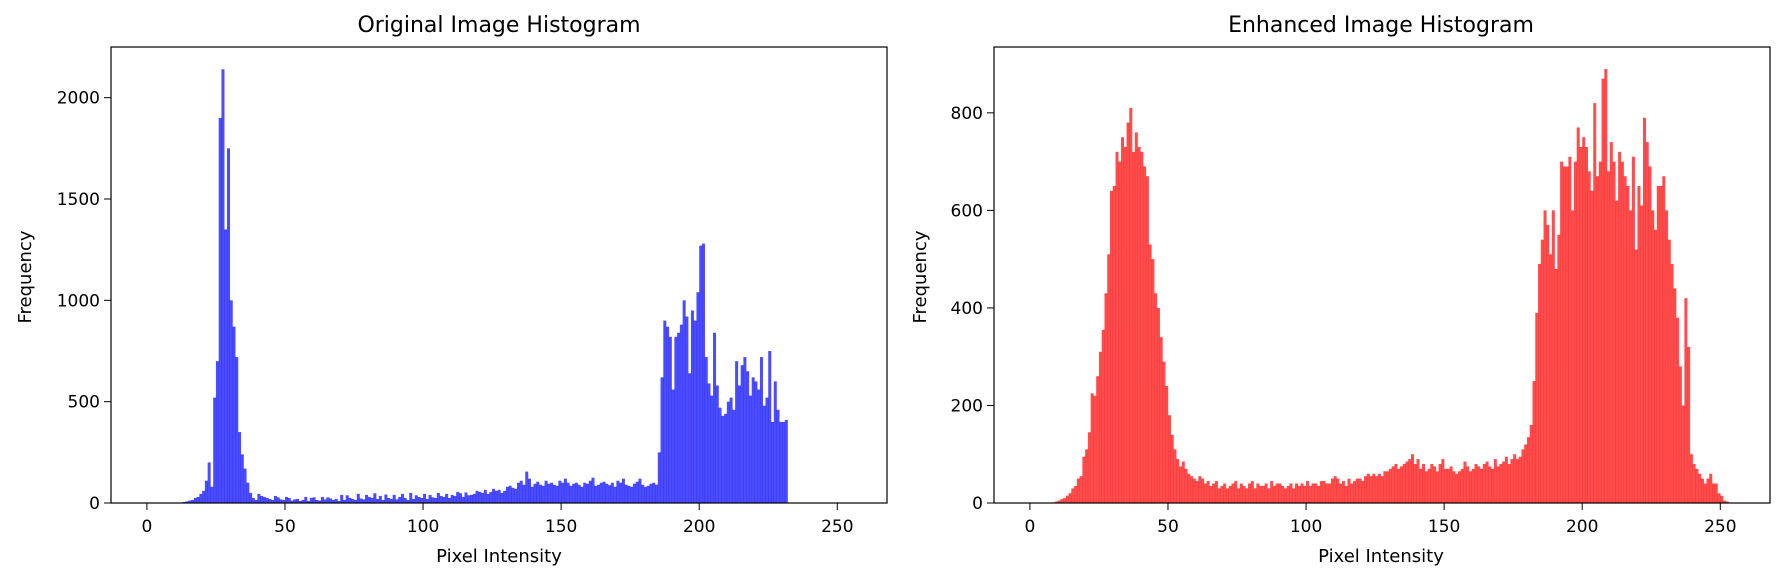 The width and height of the screenshot is (1784, 581). I want to click on y-tick-label: 1000, so click(78, 301).